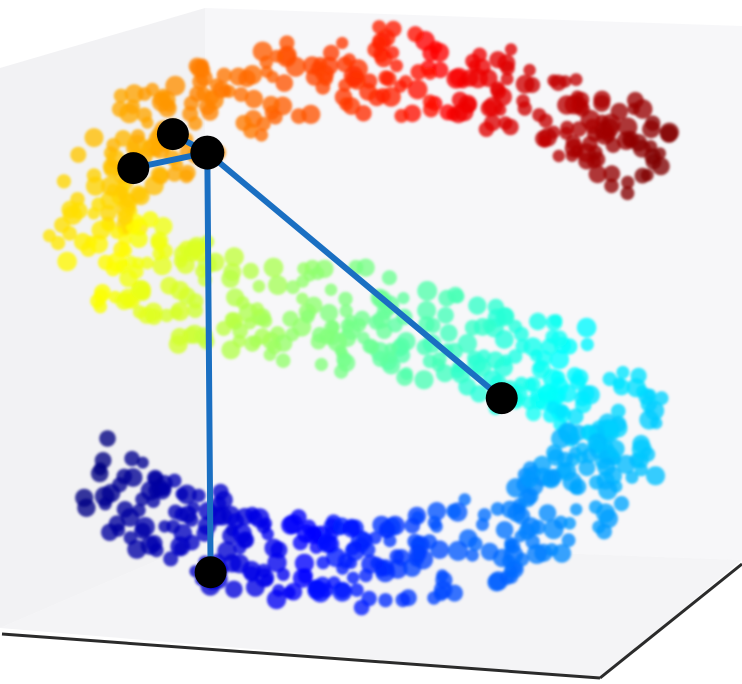  I want to click on graph-node-n3, so click(501, 398).